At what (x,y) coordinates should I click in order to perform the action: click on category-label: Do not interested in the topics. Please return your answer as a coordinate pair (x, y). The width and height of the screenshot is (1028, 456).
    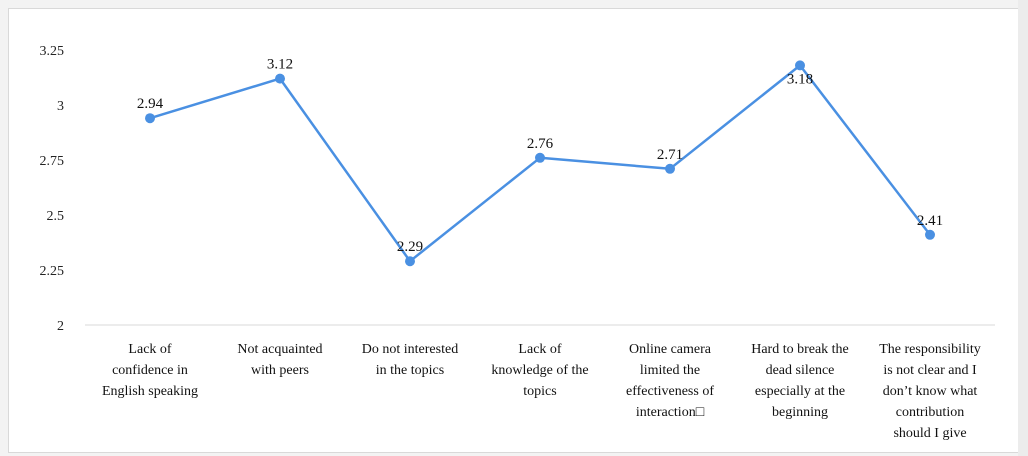
    Looking at the image, I should click on (410, 360).